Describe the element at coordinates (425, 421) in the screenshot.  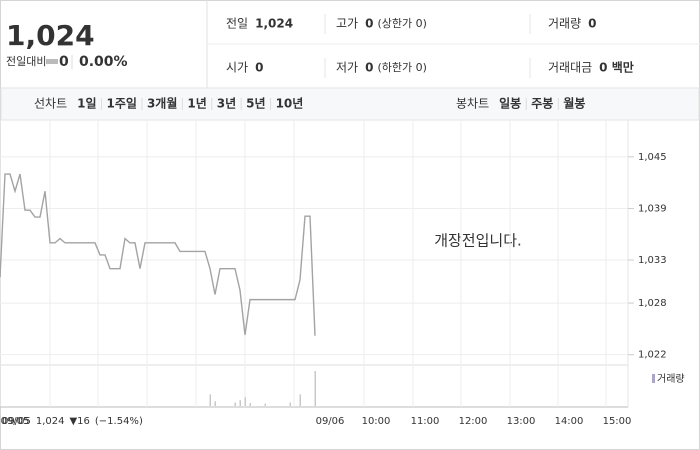
I see `x-tick-label: 11:00` at that location.